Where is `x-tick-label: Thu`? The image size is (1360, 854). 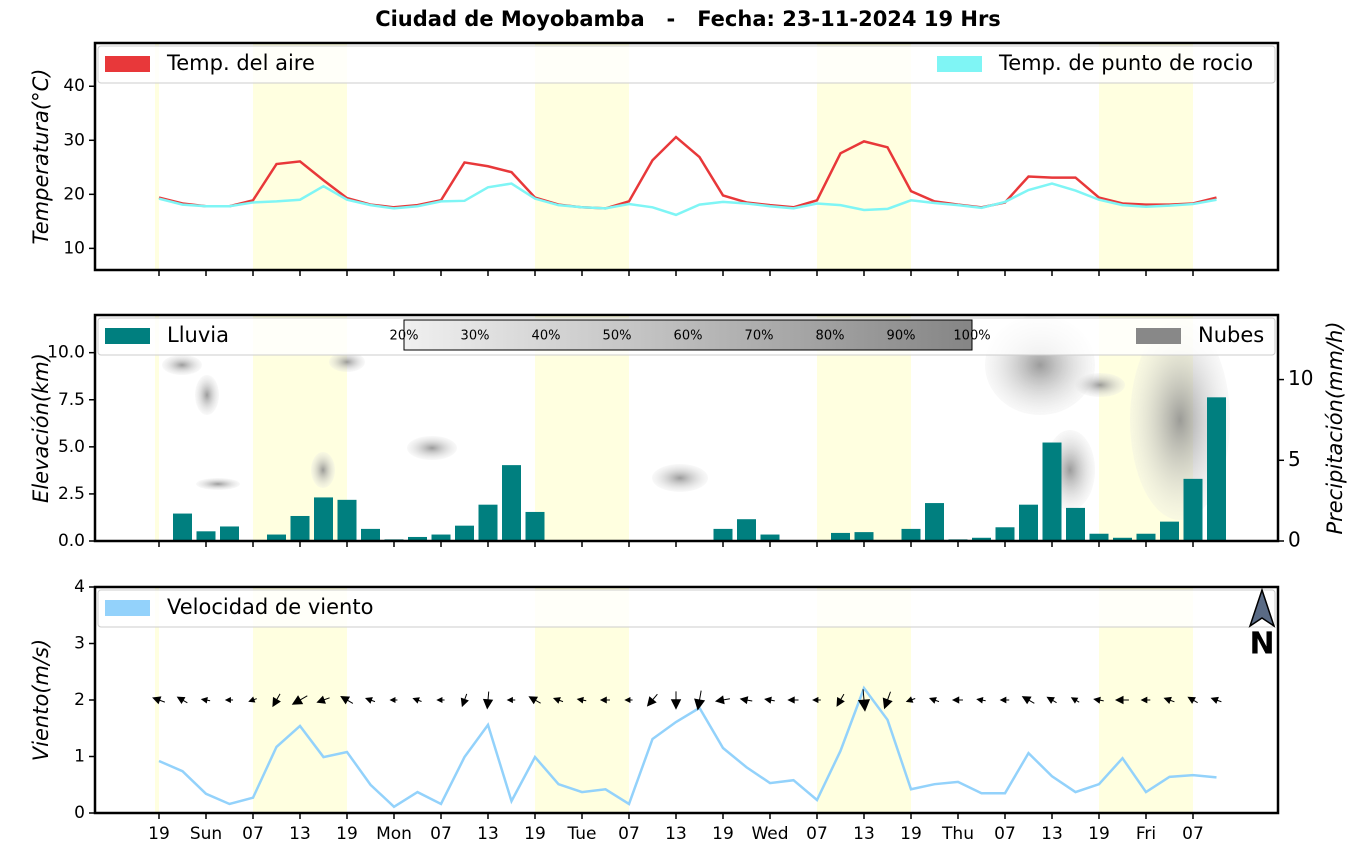
x-tick-label: Thu is located at coordinates (957, 834).